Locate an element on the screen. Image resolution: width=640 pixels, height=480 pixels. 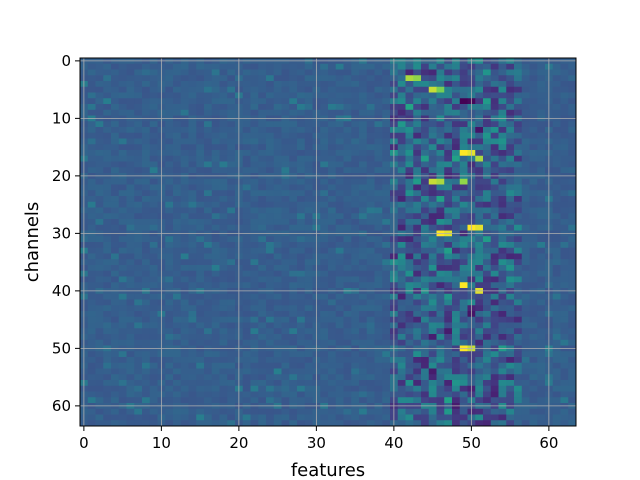
x-tick-label: 30 is located at coordinates (316, 443).